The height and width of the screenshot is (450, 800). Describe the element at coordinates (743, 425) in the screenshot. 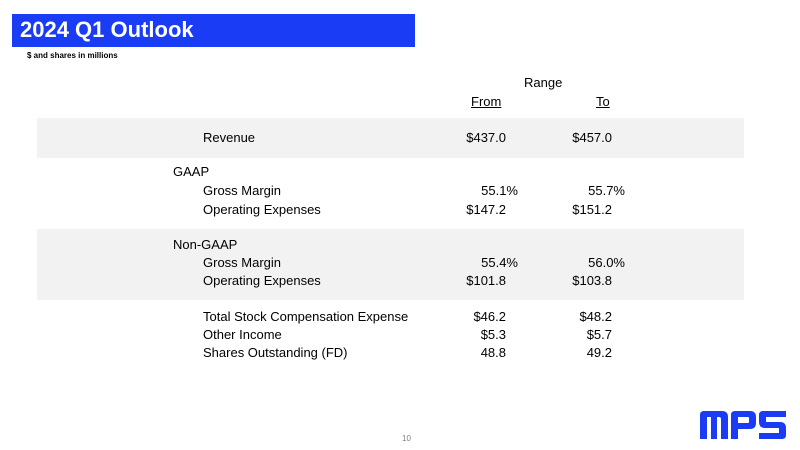

I see `mps-logo` at that location.